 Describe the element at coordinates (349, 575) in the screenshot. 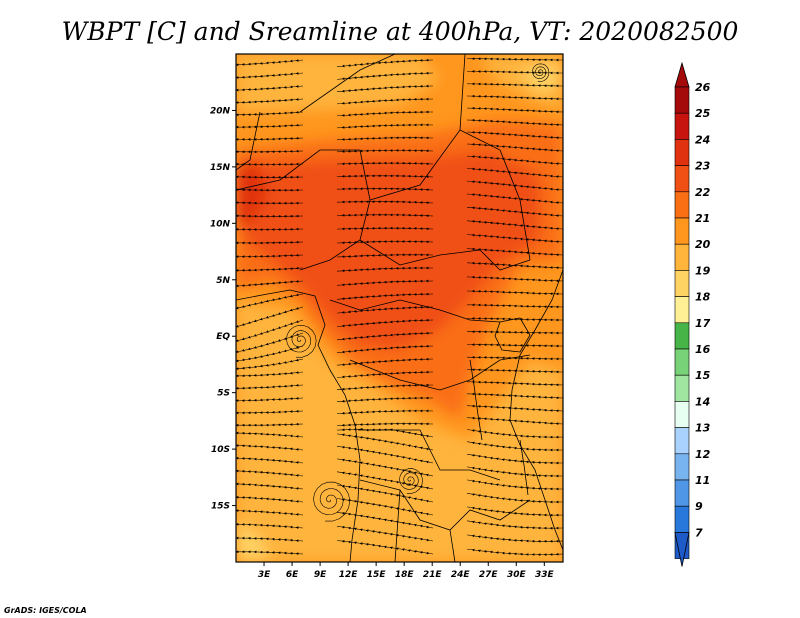

I see `x-tick-label: 12E` at that location.